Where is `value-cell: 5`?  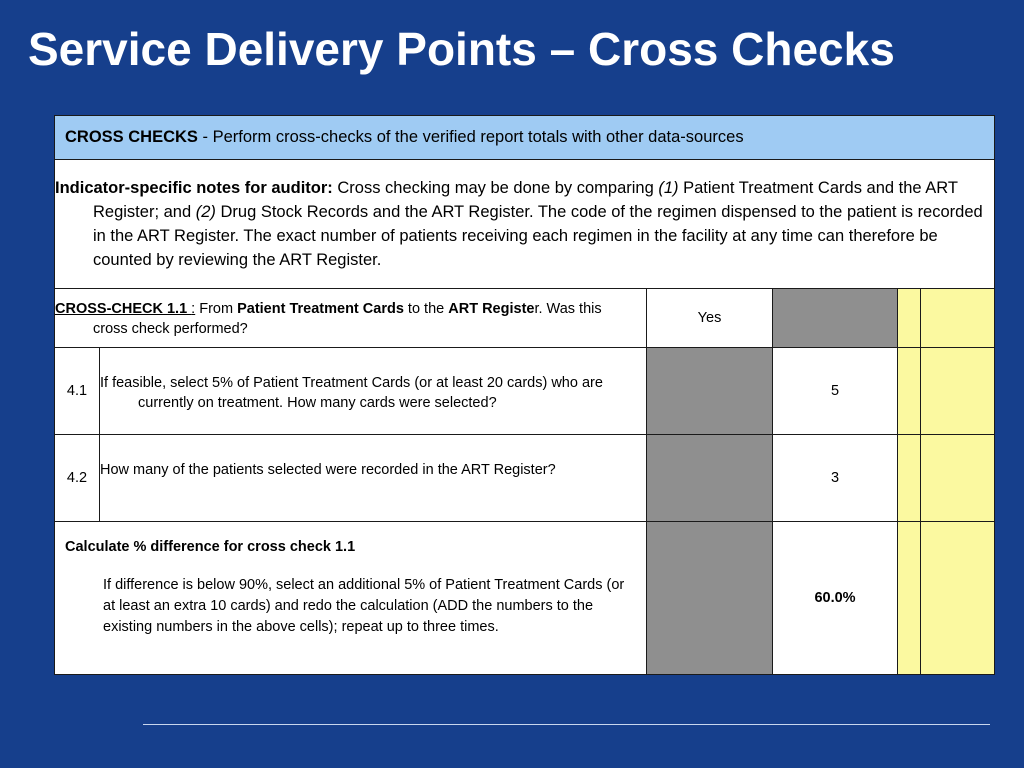
value-cell: 5 is located at coordinates (835, 391).